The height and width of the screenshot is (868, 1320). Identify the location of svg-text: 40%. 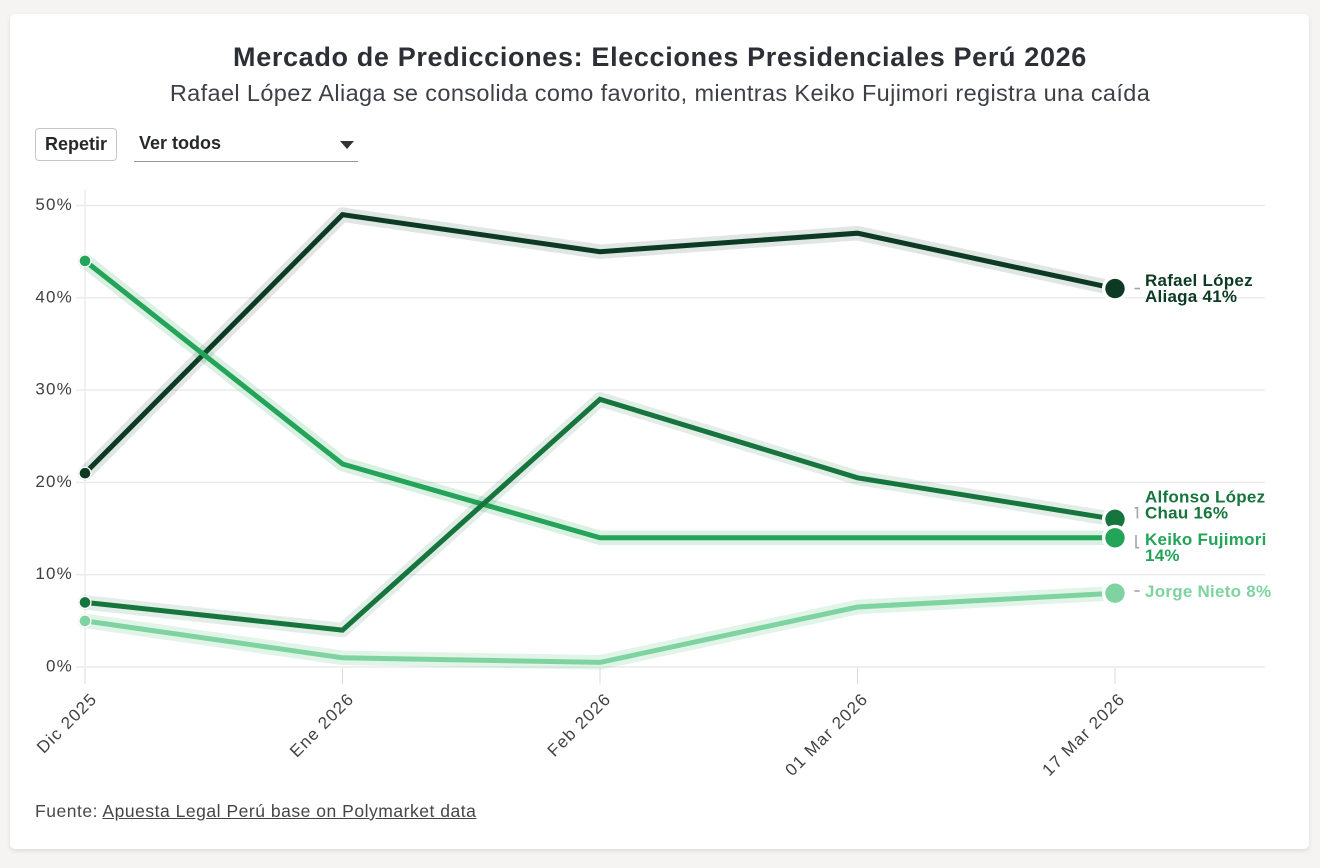
(54, 296).